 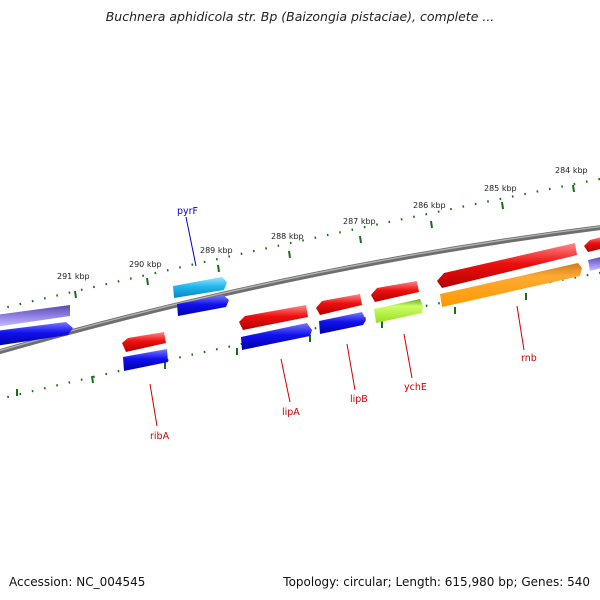 What do you see at coordinates (351, 367) in the screenshot?
I see `lipB-leader-line` at bounding box center [351, 367].